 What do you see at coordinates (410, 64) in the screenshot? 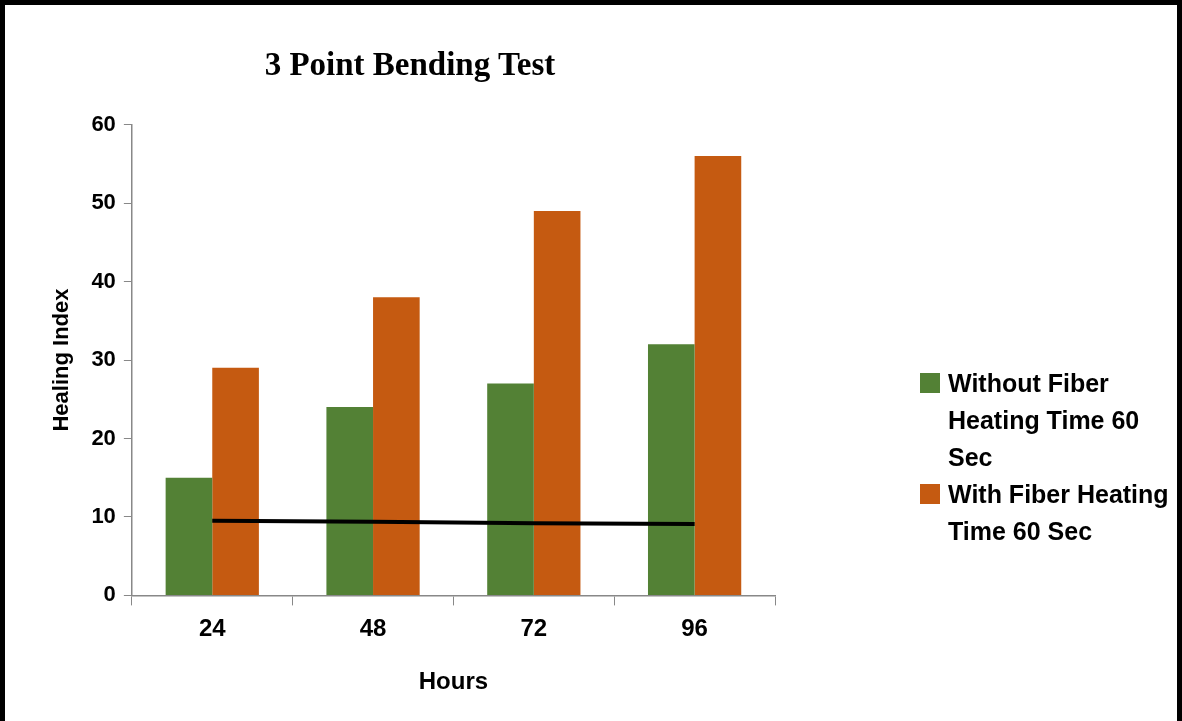
I see `chart-title: 3 Point Bending Test` at bounding box center [410, 64].